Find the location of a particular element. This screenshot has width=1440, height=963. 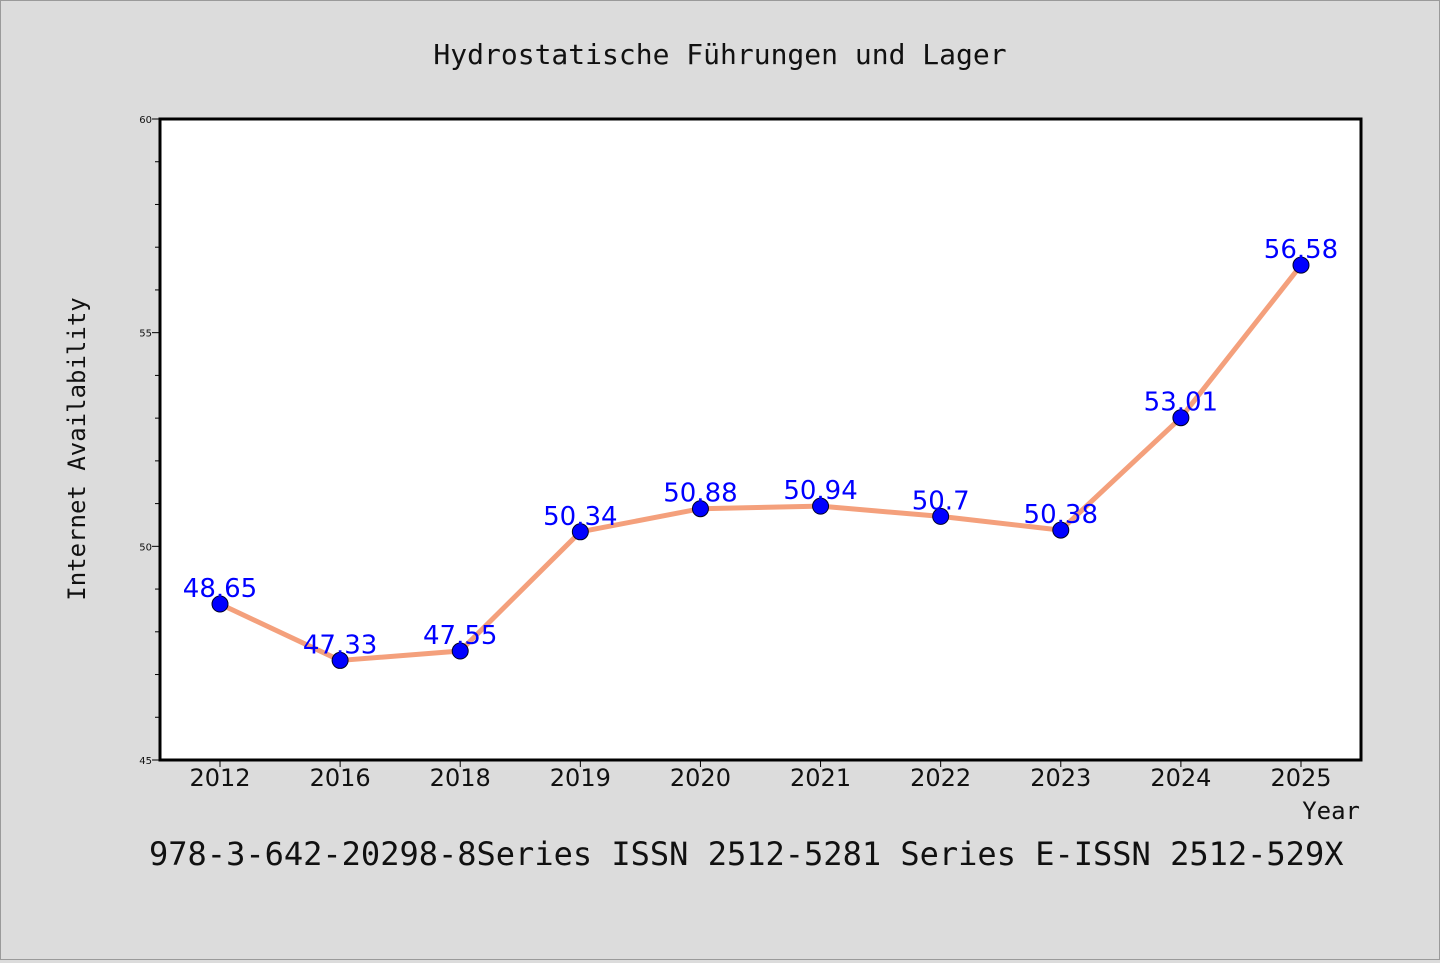

x-tick-label: 2022 is located at coordinates (940, 778).